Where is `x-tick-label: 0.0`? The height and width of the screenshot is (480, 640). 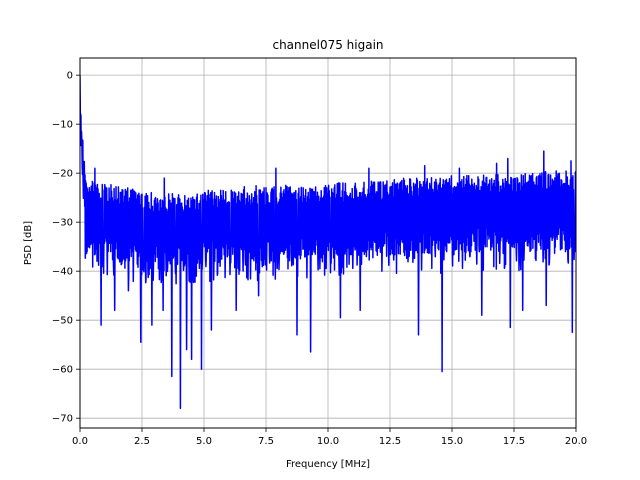 x-tick-label: 0.0 is located at coordinates (80, 441).